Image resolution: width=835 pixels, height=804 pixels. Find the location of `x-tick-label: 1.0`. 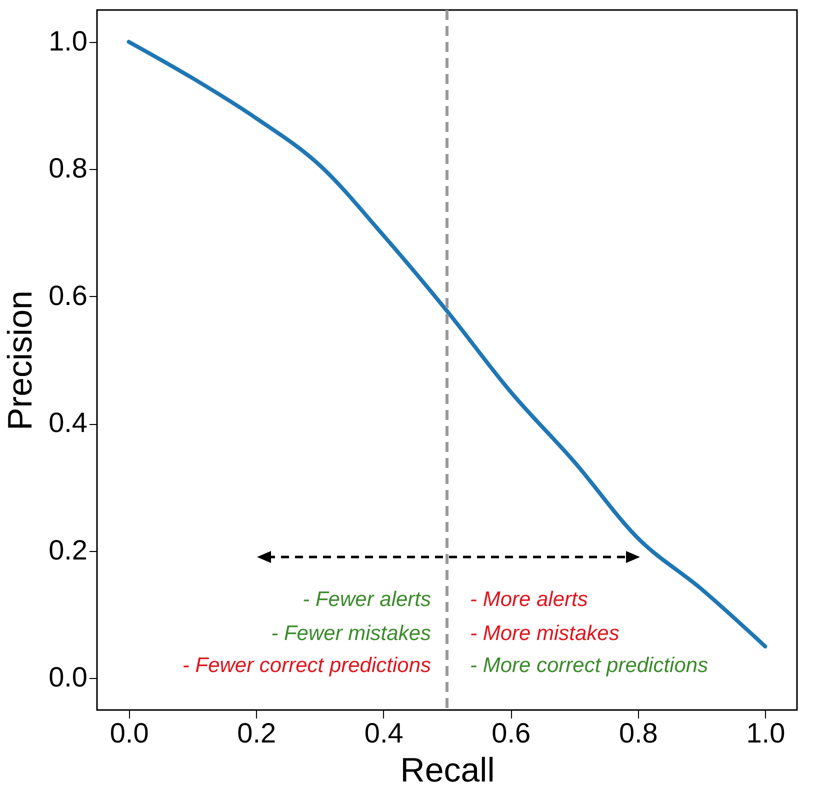

x-tick-label: 1.0 is located at coordinates (766, 733).